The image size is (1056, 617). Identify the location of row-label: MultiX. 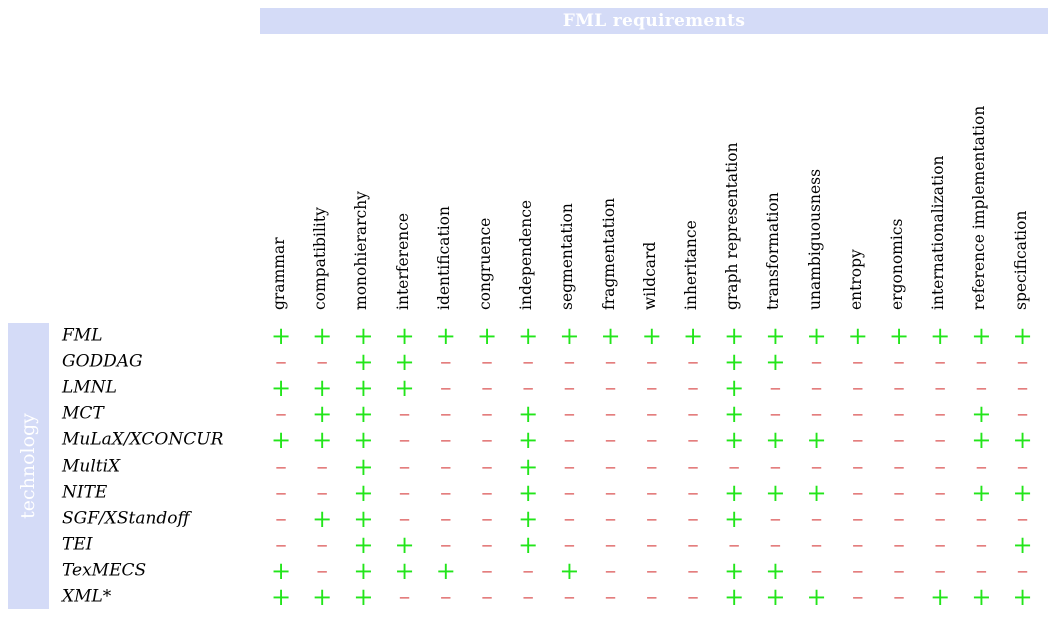
(91, 466).